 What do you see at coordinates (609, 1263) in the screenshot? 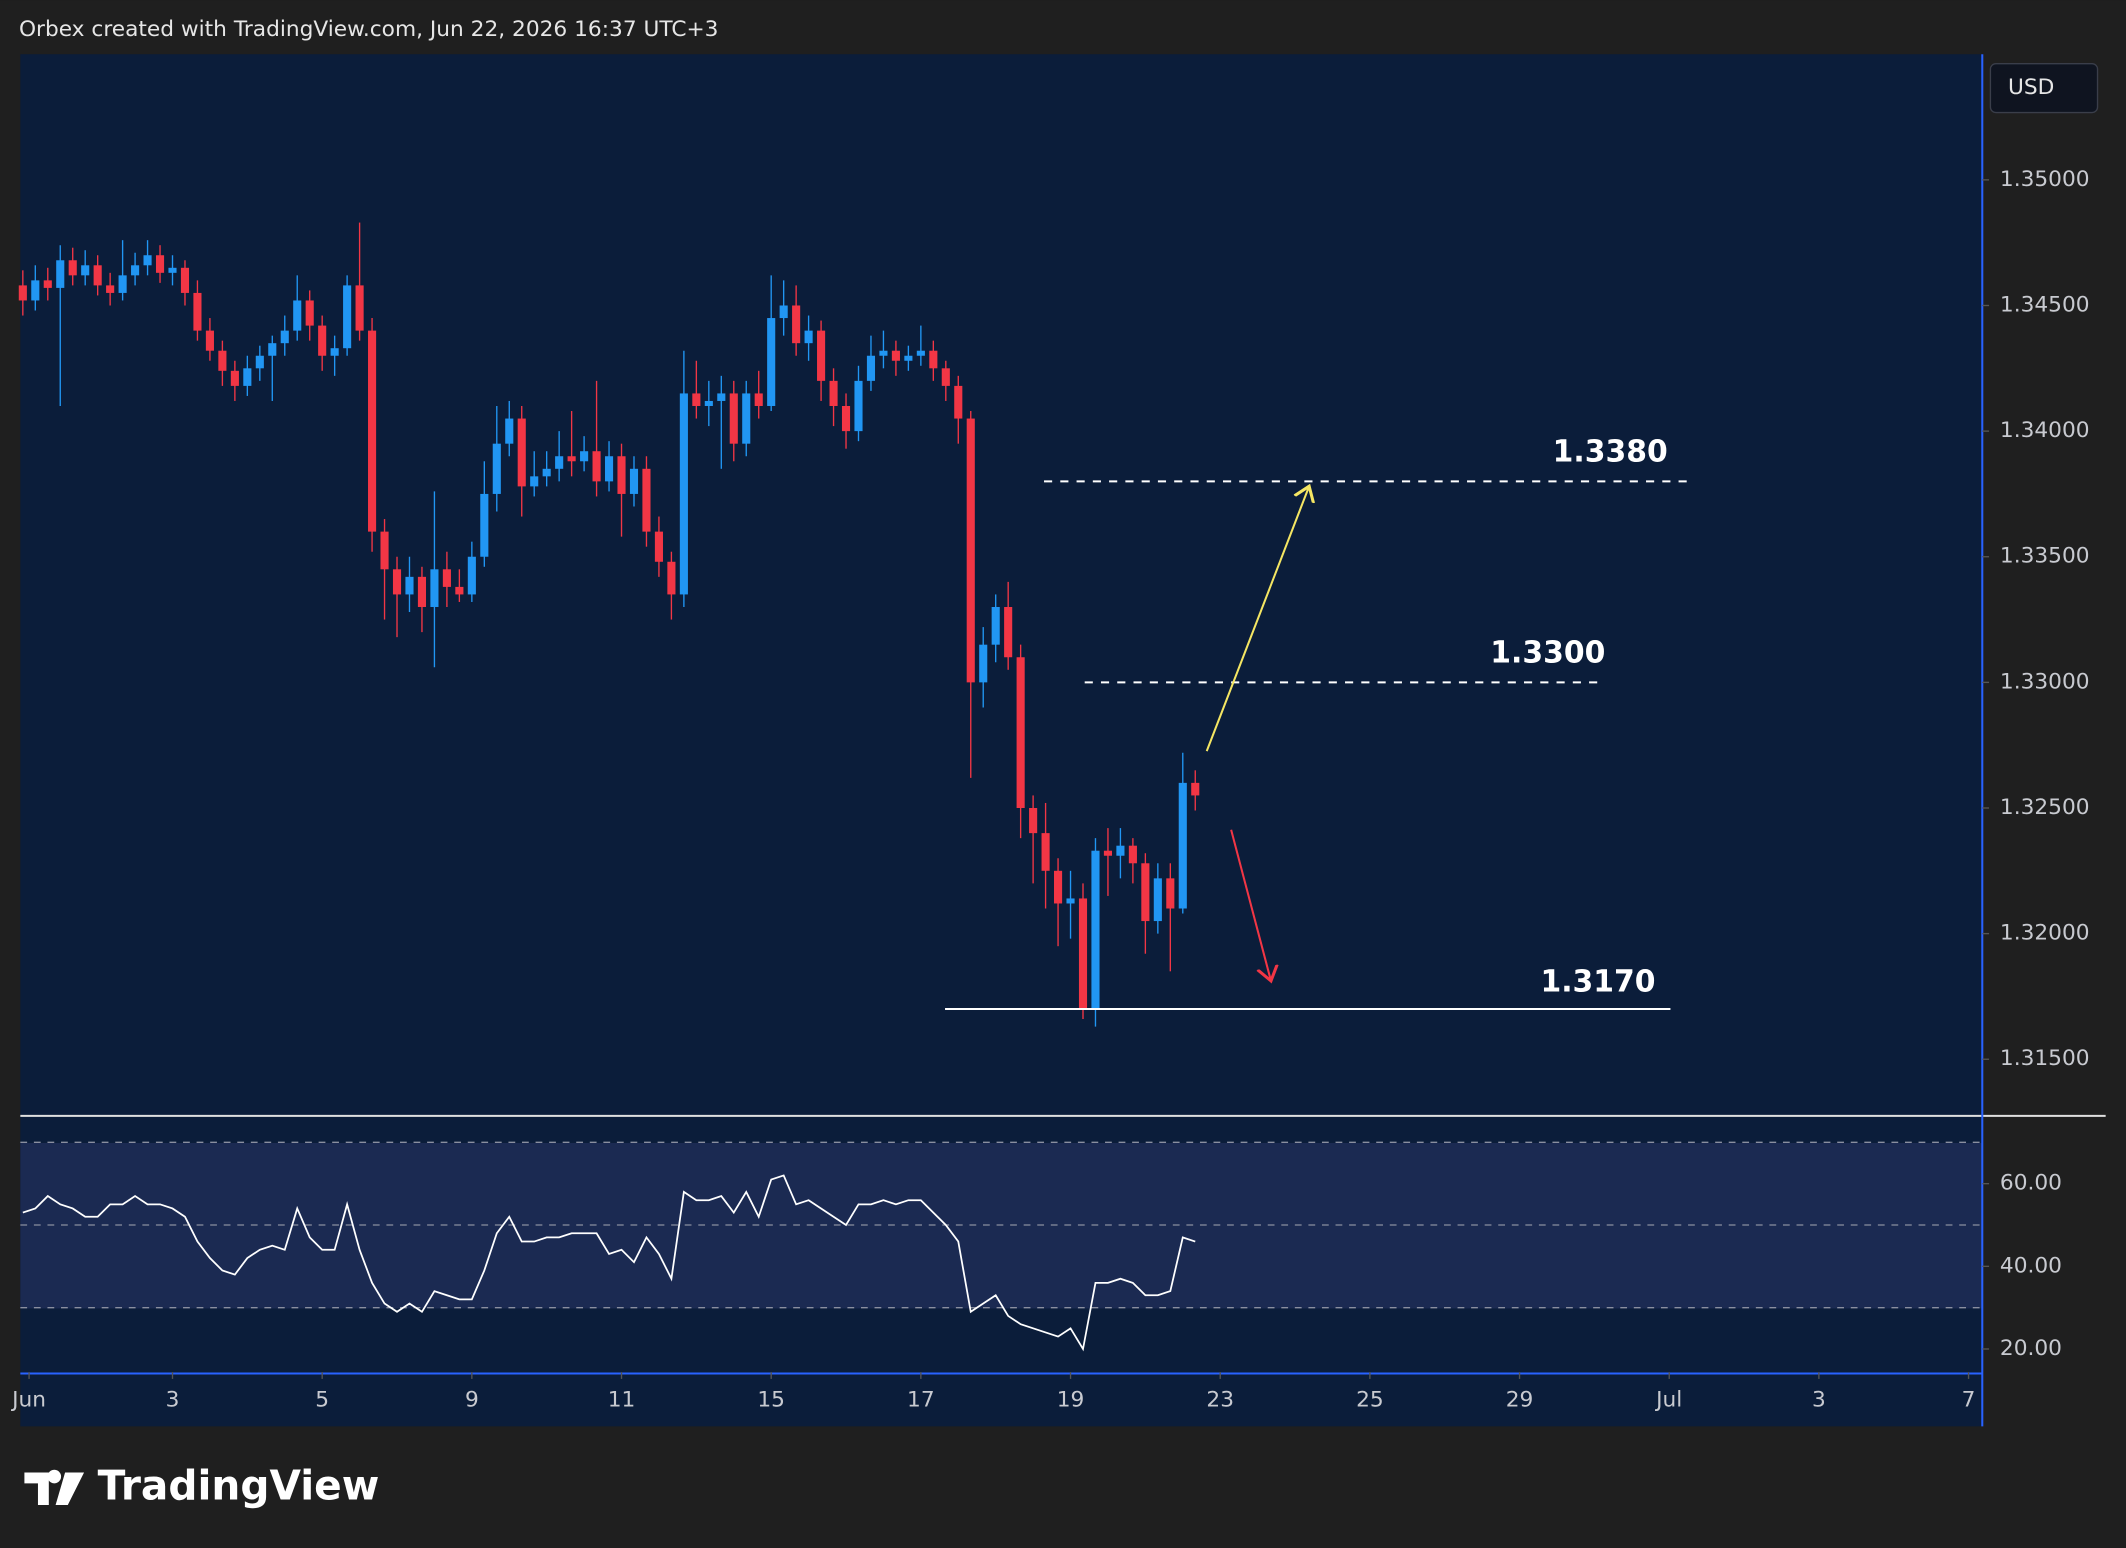
I see `rsi-line` at bounding box center [609, 1263].